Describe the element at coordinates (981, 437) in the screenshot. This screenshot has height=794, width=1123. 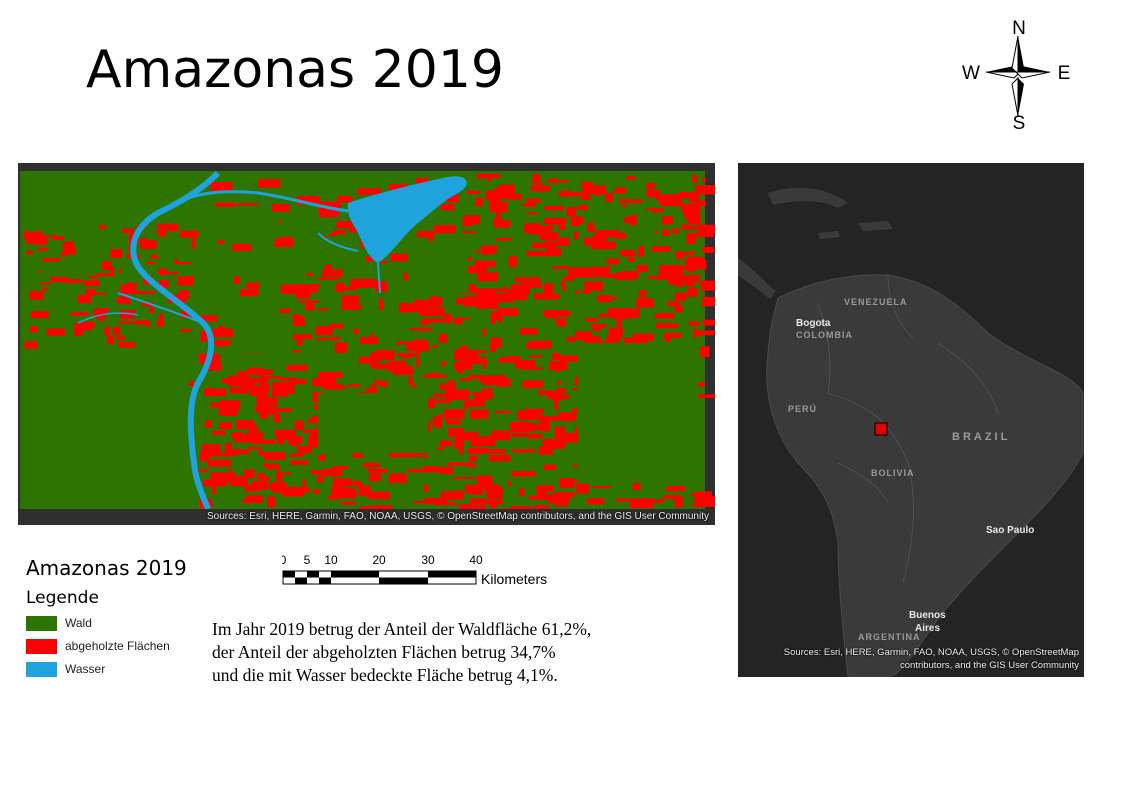
I see `label-brazil: BRAZIL` at that location.